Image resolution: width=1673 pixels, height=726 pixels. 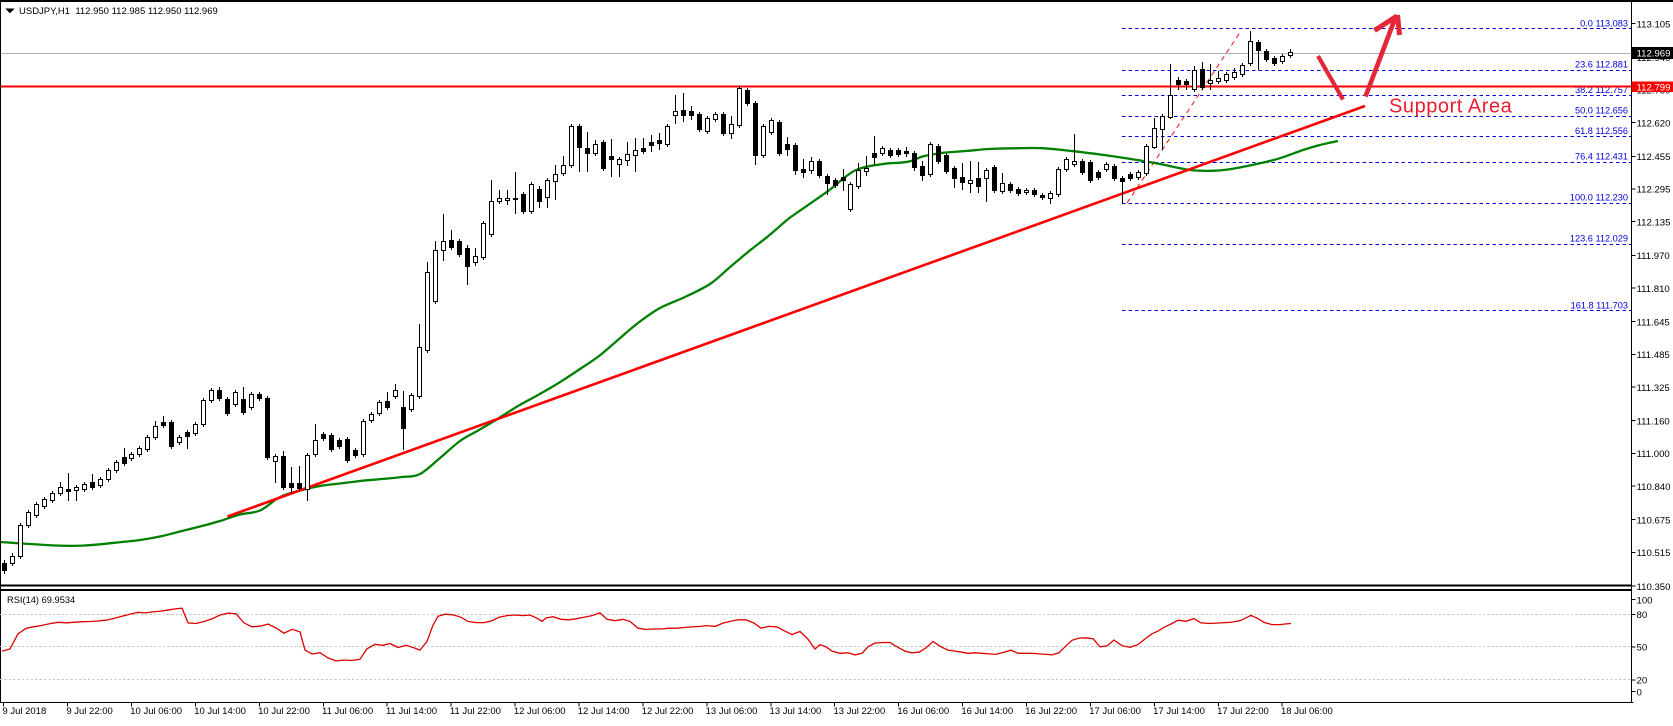 What do you see at coordinates (1653, 454) in the screenshot?
I see `svg-text: 111.000` at bounding box center [1653, 454].